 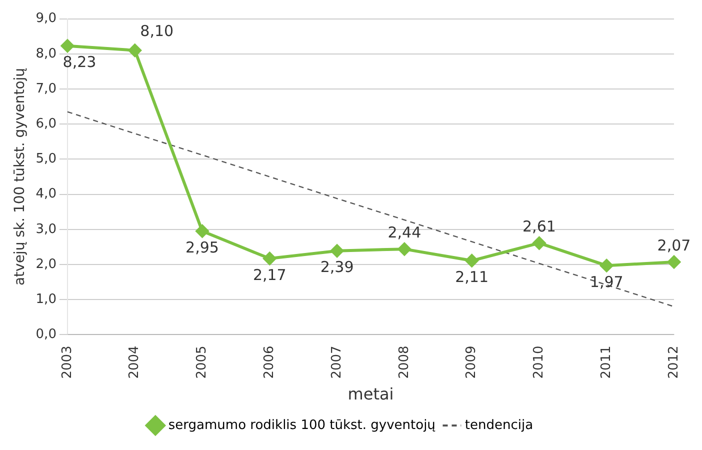 What do you see at coordinates (405, 232) in the screenshot?
I see `data-label: 2,44` at bounding box center [405, 232].